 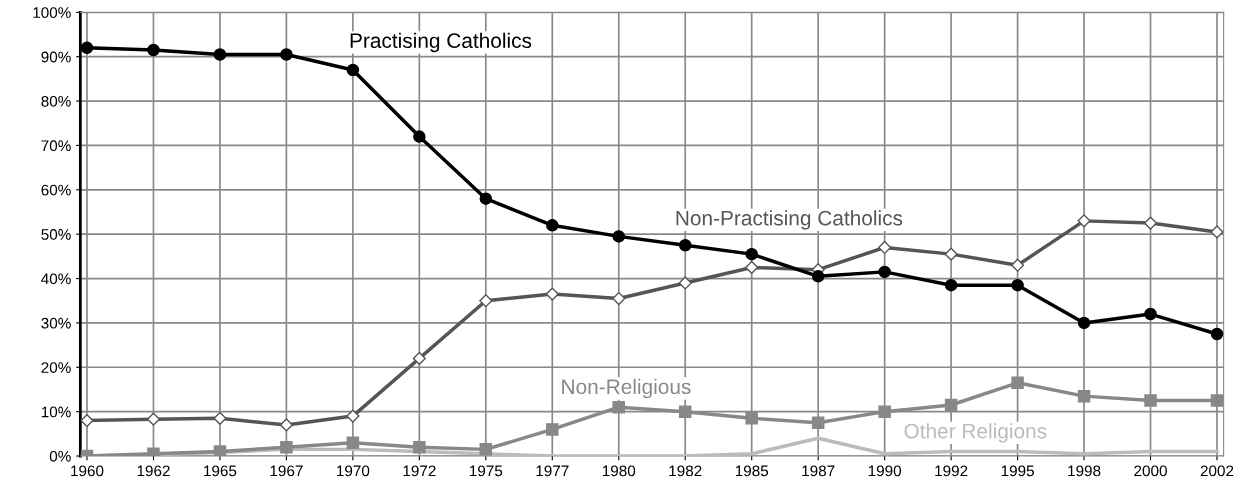 I want to click on x-tick-label: 1975, so click(x=486, y=471).